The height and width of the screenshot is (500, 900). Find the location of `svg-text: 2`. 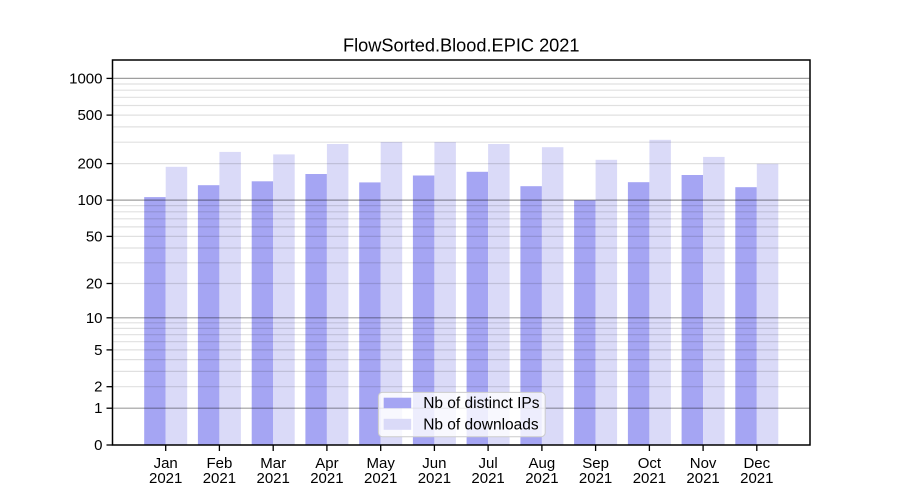

svg-text: 2 is located at coordinates (98, 387).